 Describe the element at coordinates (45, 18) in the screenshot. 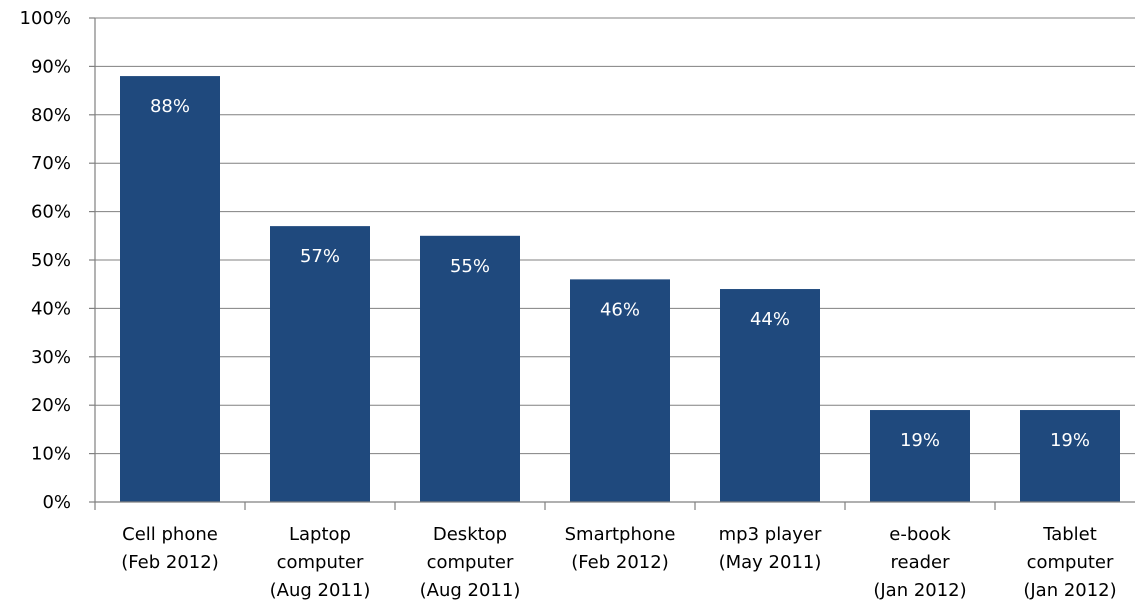

I see `y-tick-label: 100%` at that location.